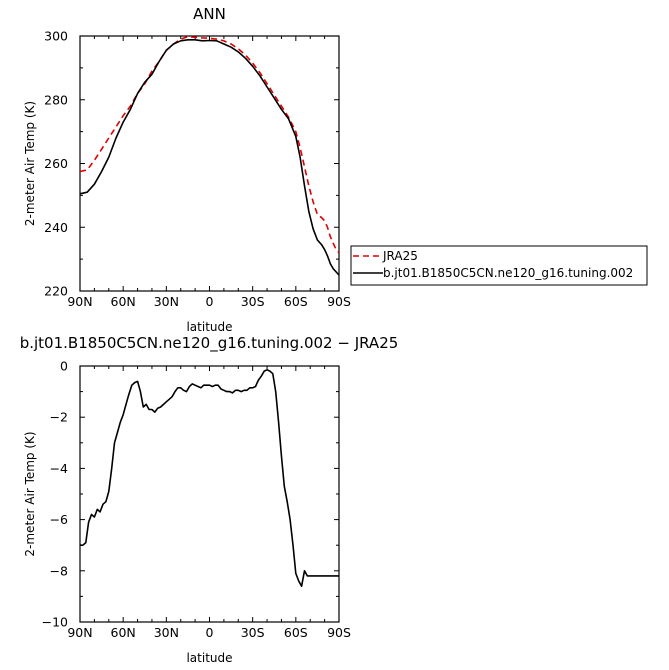 Image resolution: width=669 pixels, height=670 pixels. I want to click on y-tick-label: 280, so click(56, 99).